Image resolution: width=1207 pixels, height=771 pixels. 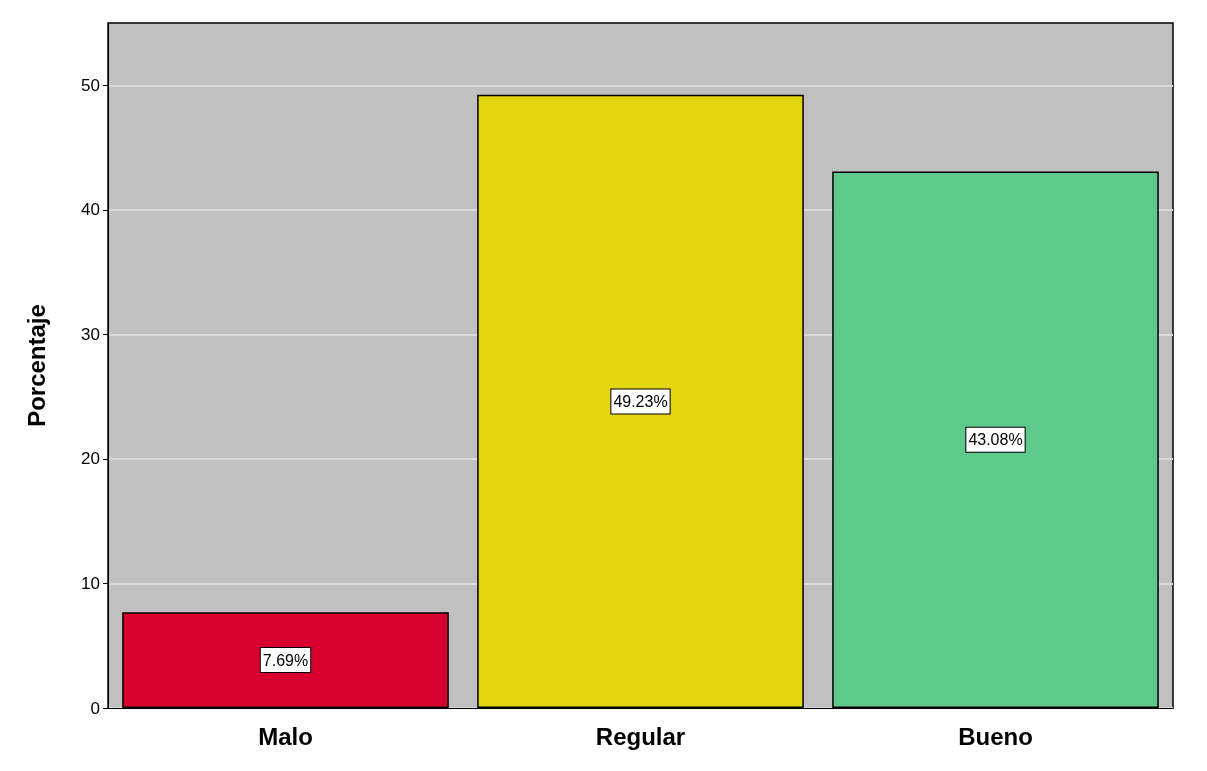 I want to click on y-axis-title: Porcentaje, so click(x=36, y=365).